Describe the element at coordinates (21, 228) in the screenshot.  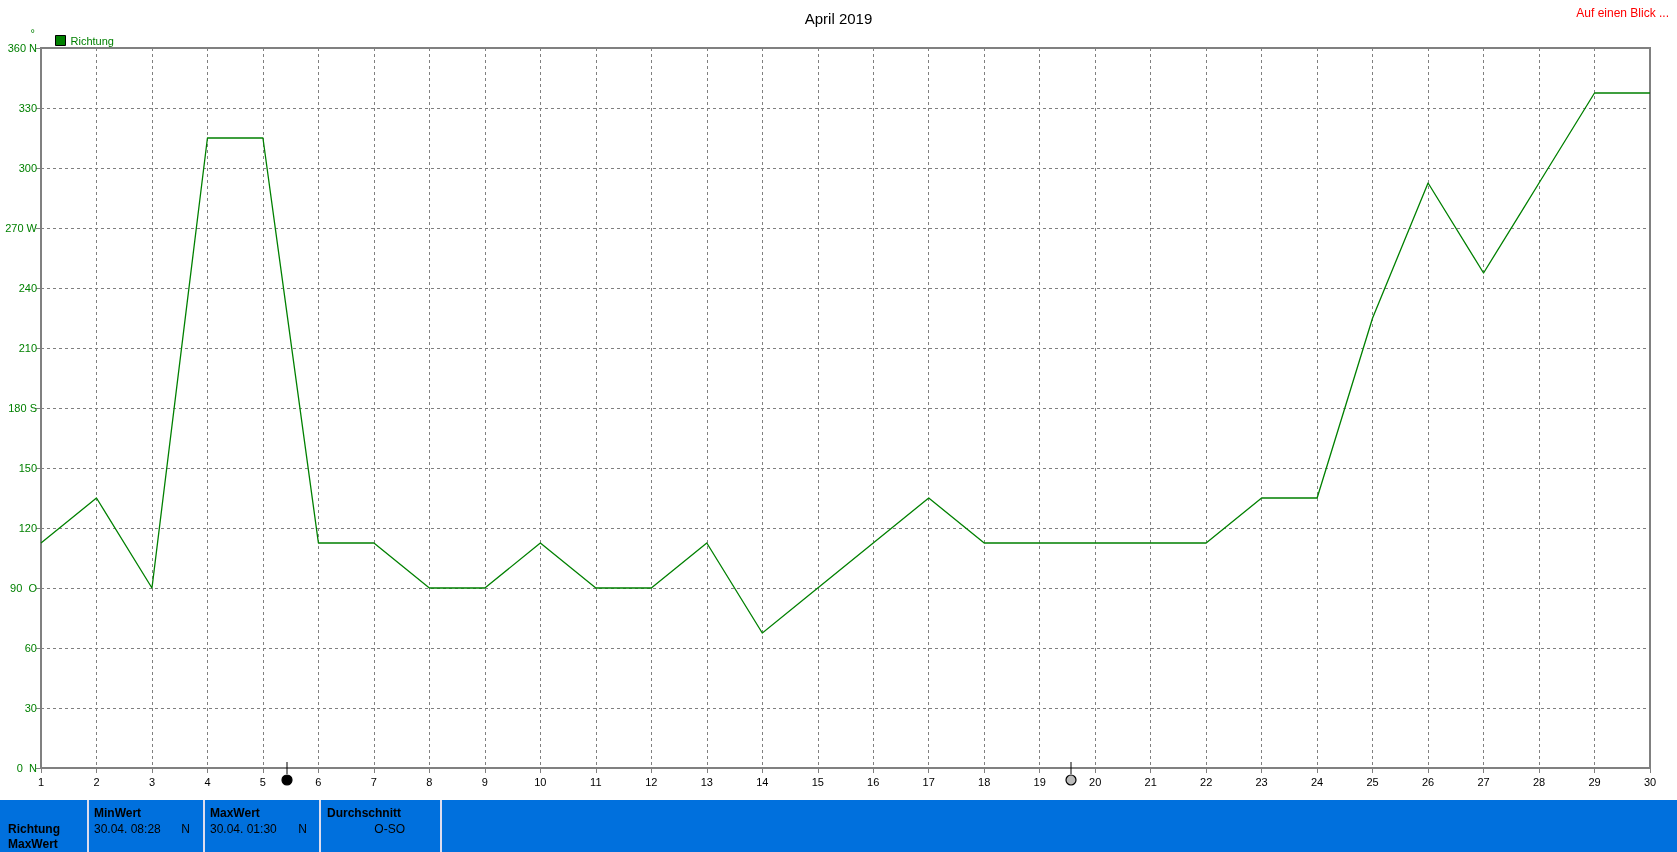
I see `y-tick-label: 270 W` at that location.